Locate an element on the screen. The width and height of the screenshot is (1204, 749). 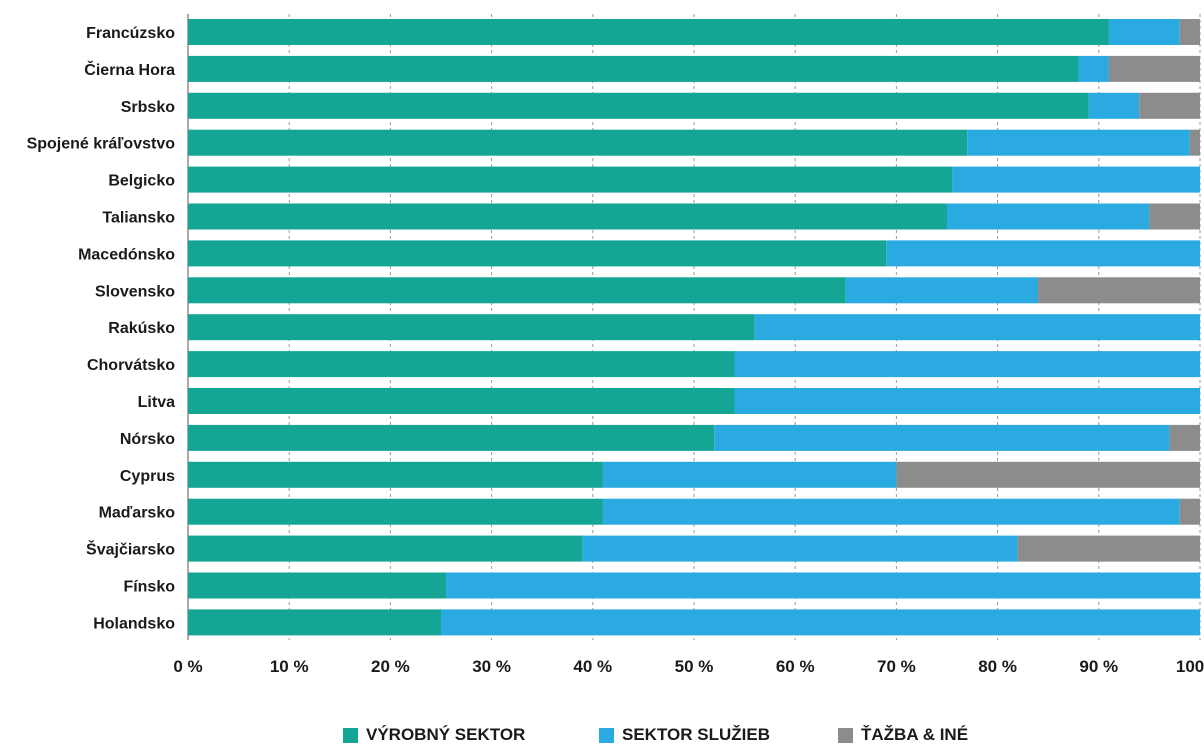
category-label: Čierna Hora is located at coordinates (129, 69).